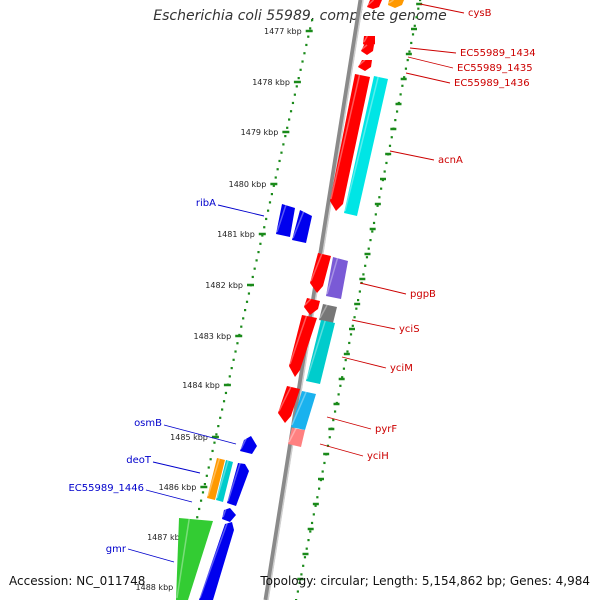 The height and width of the screenshot is (600, 600). I want to click on gene-label-deoT: deoT, so click(139, 460).